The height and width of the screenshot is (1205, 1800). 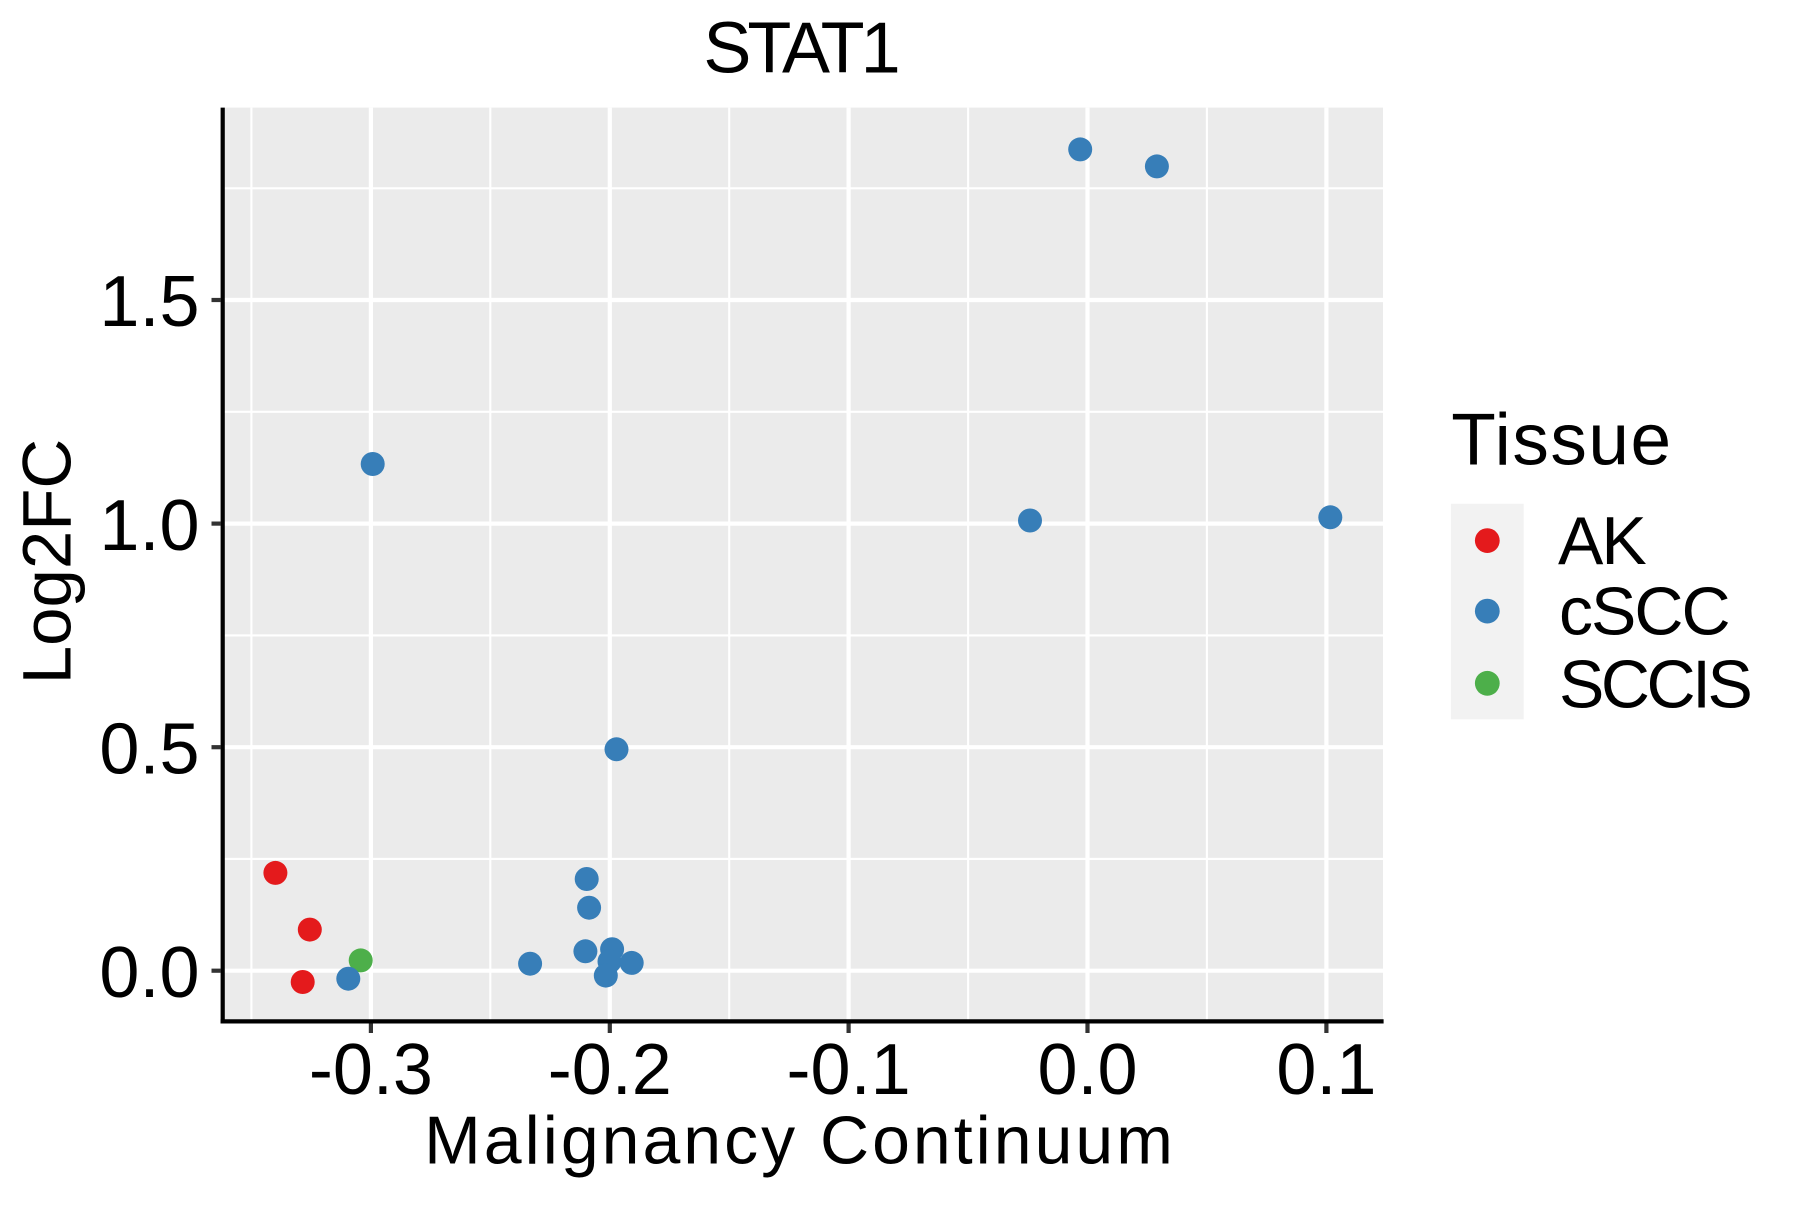 I want to click on svg-text: cSCC, so click(x=1644, y=612).